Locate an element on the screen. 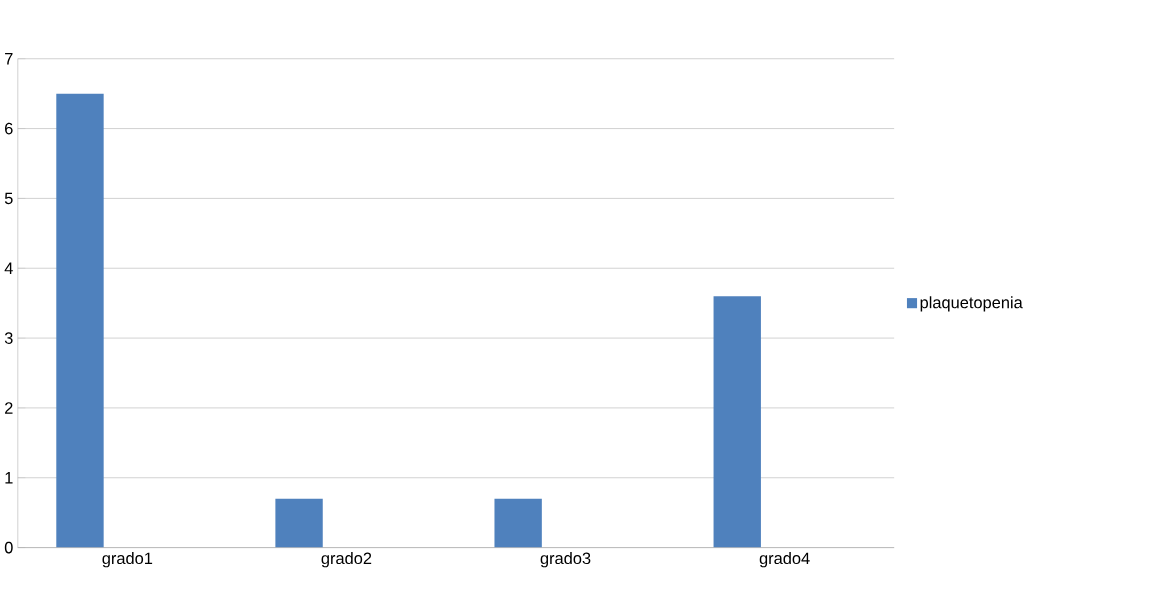 The width and height of the screenshot is (1160, 609). y-tick-label: 7 is located at coordinates (9, 59).